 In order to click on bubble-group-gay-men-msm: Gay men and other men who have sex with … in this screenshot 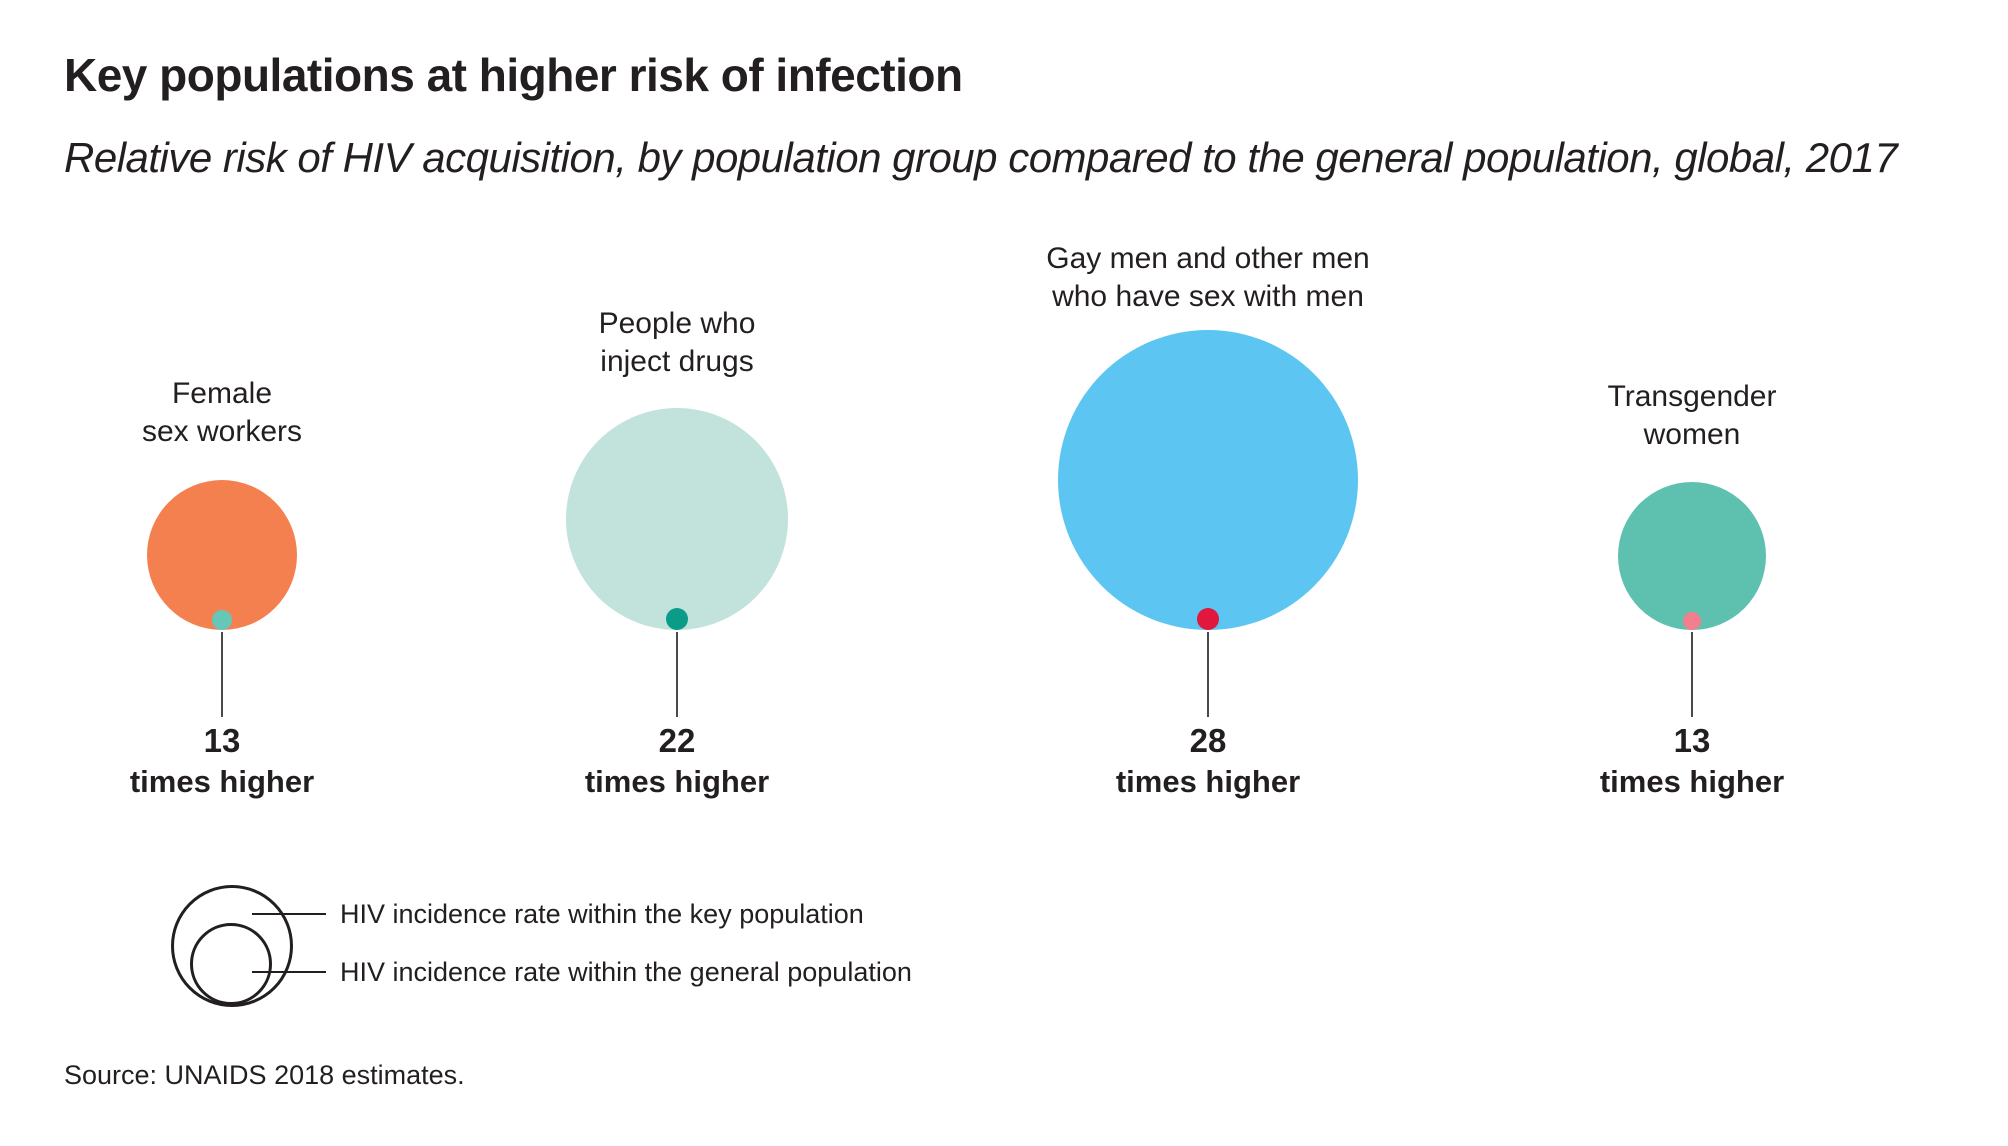, I will do `click(1208, 415)`.